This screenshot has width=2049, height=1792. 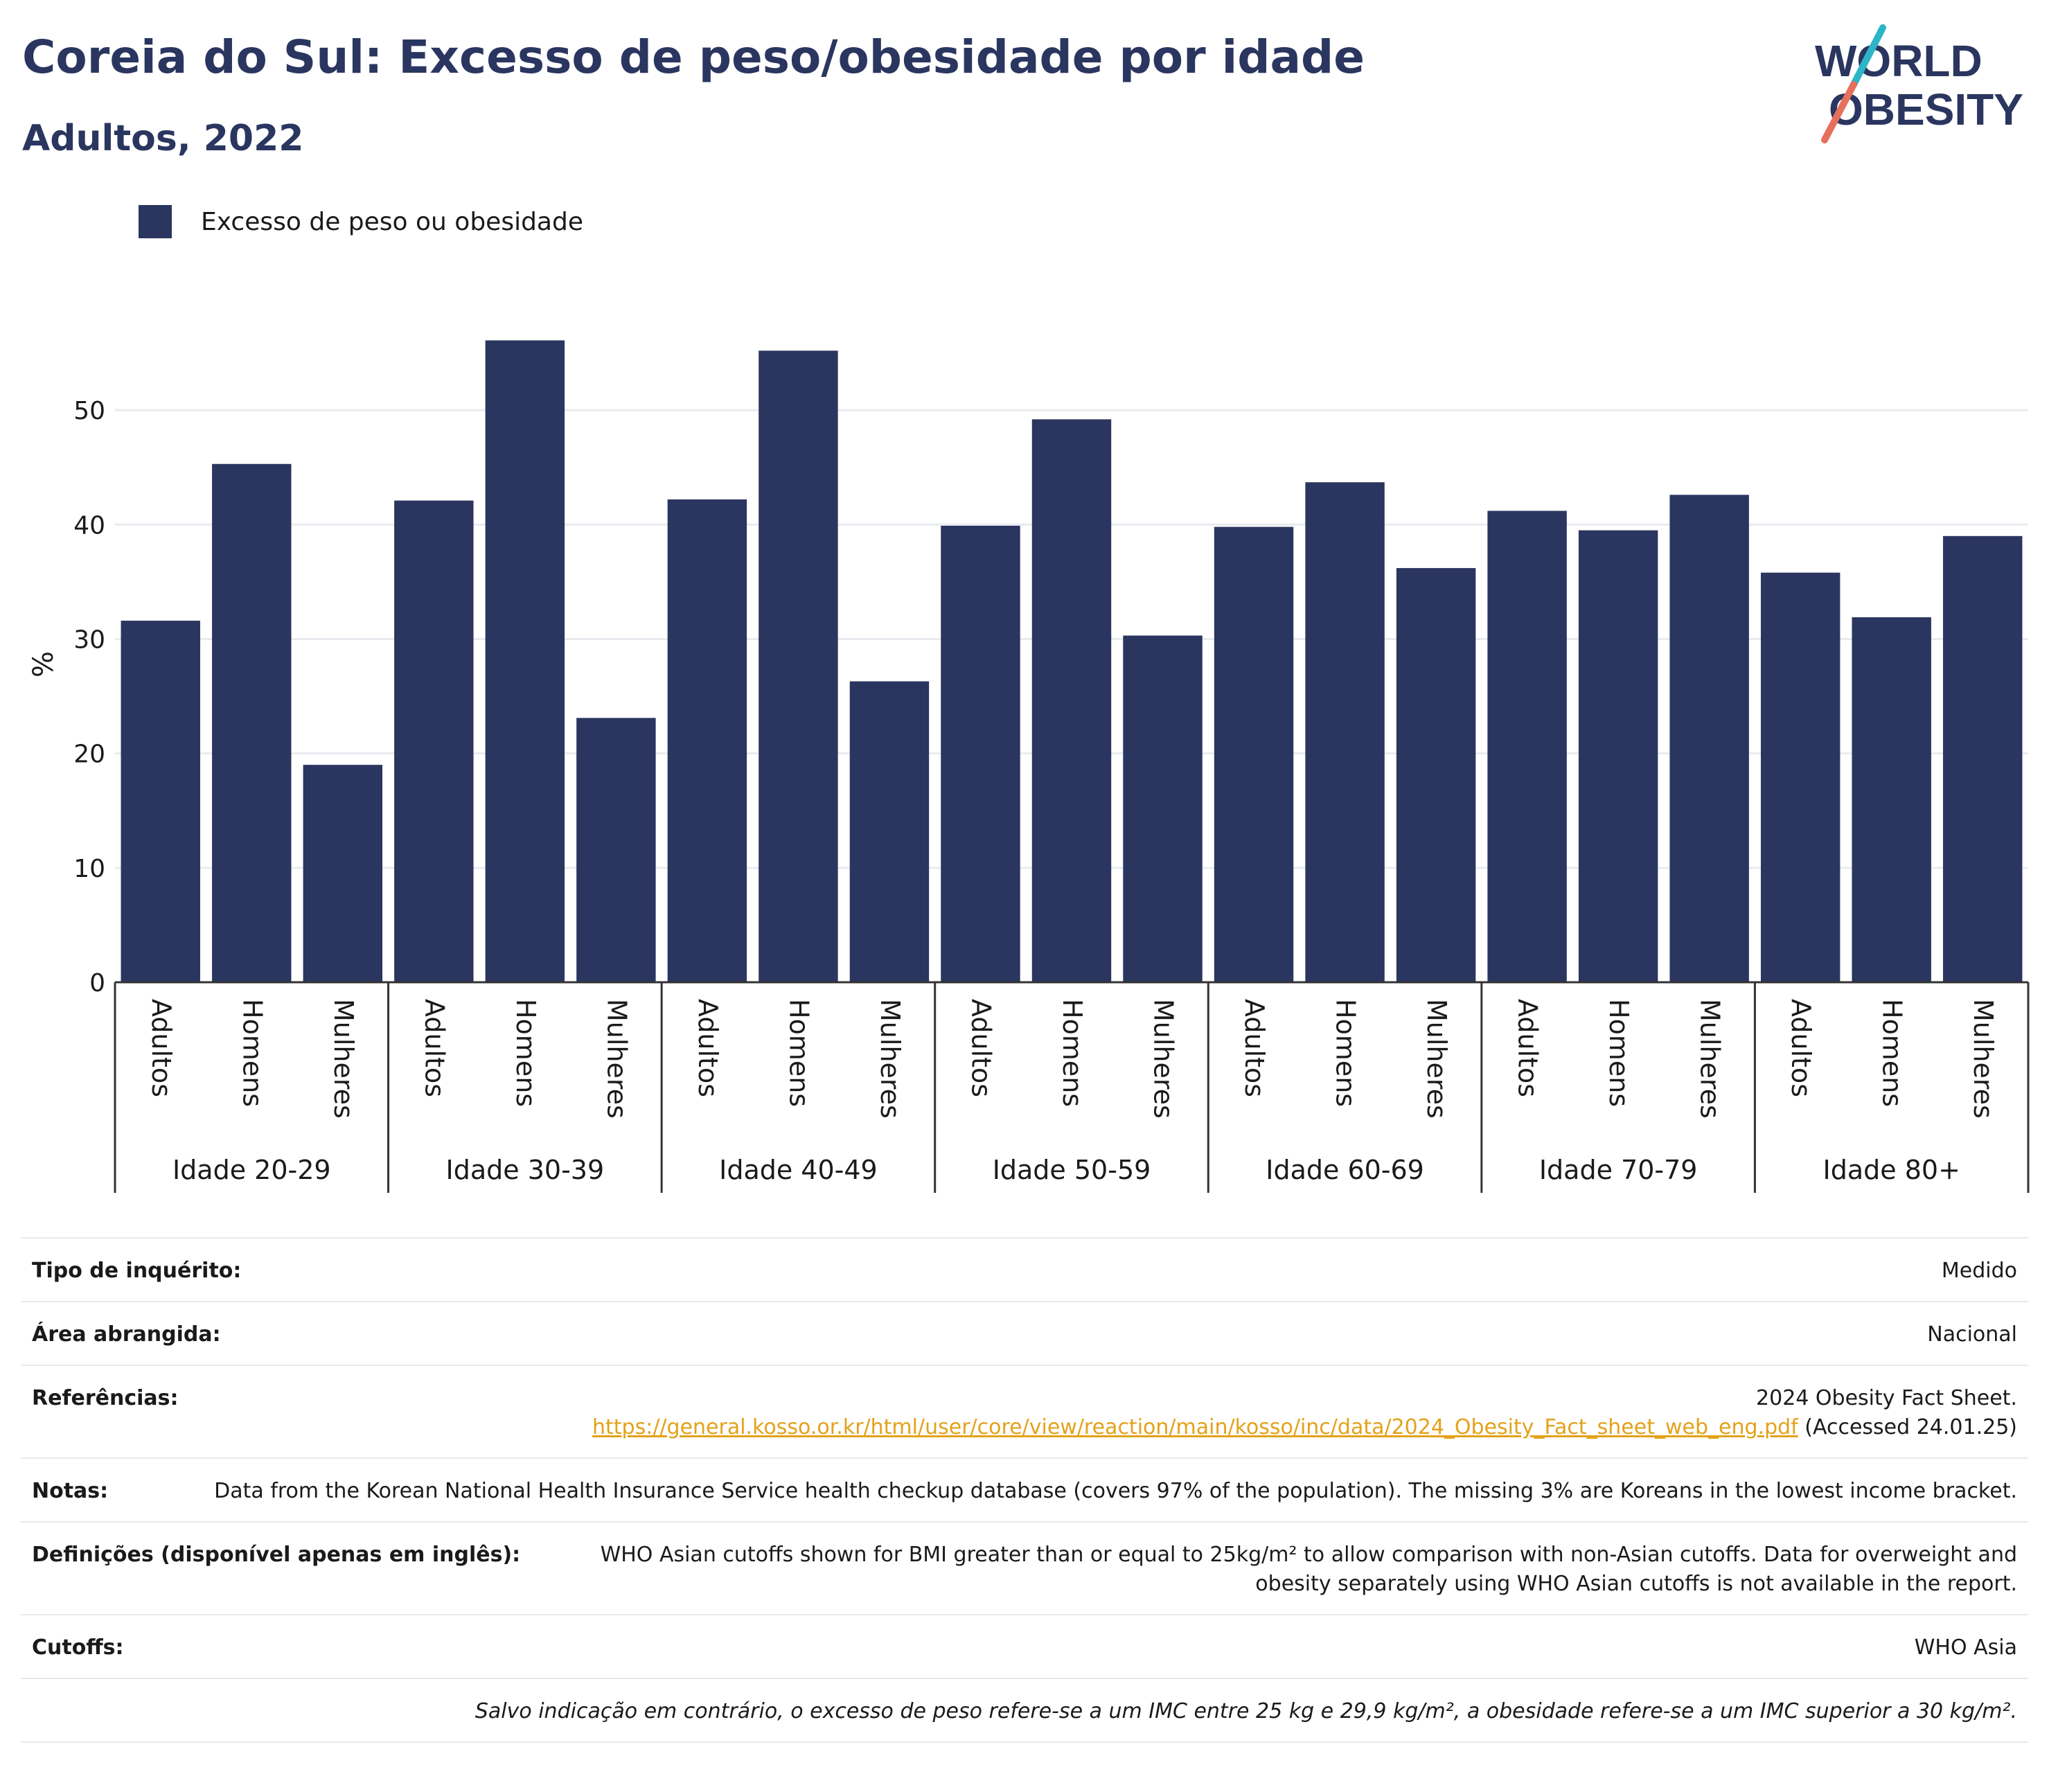 What do you see at coordinates (799, 1170) in the screenshot?
I see `x-group-label: Idade 40-49` at bounding box center [799, 1170].